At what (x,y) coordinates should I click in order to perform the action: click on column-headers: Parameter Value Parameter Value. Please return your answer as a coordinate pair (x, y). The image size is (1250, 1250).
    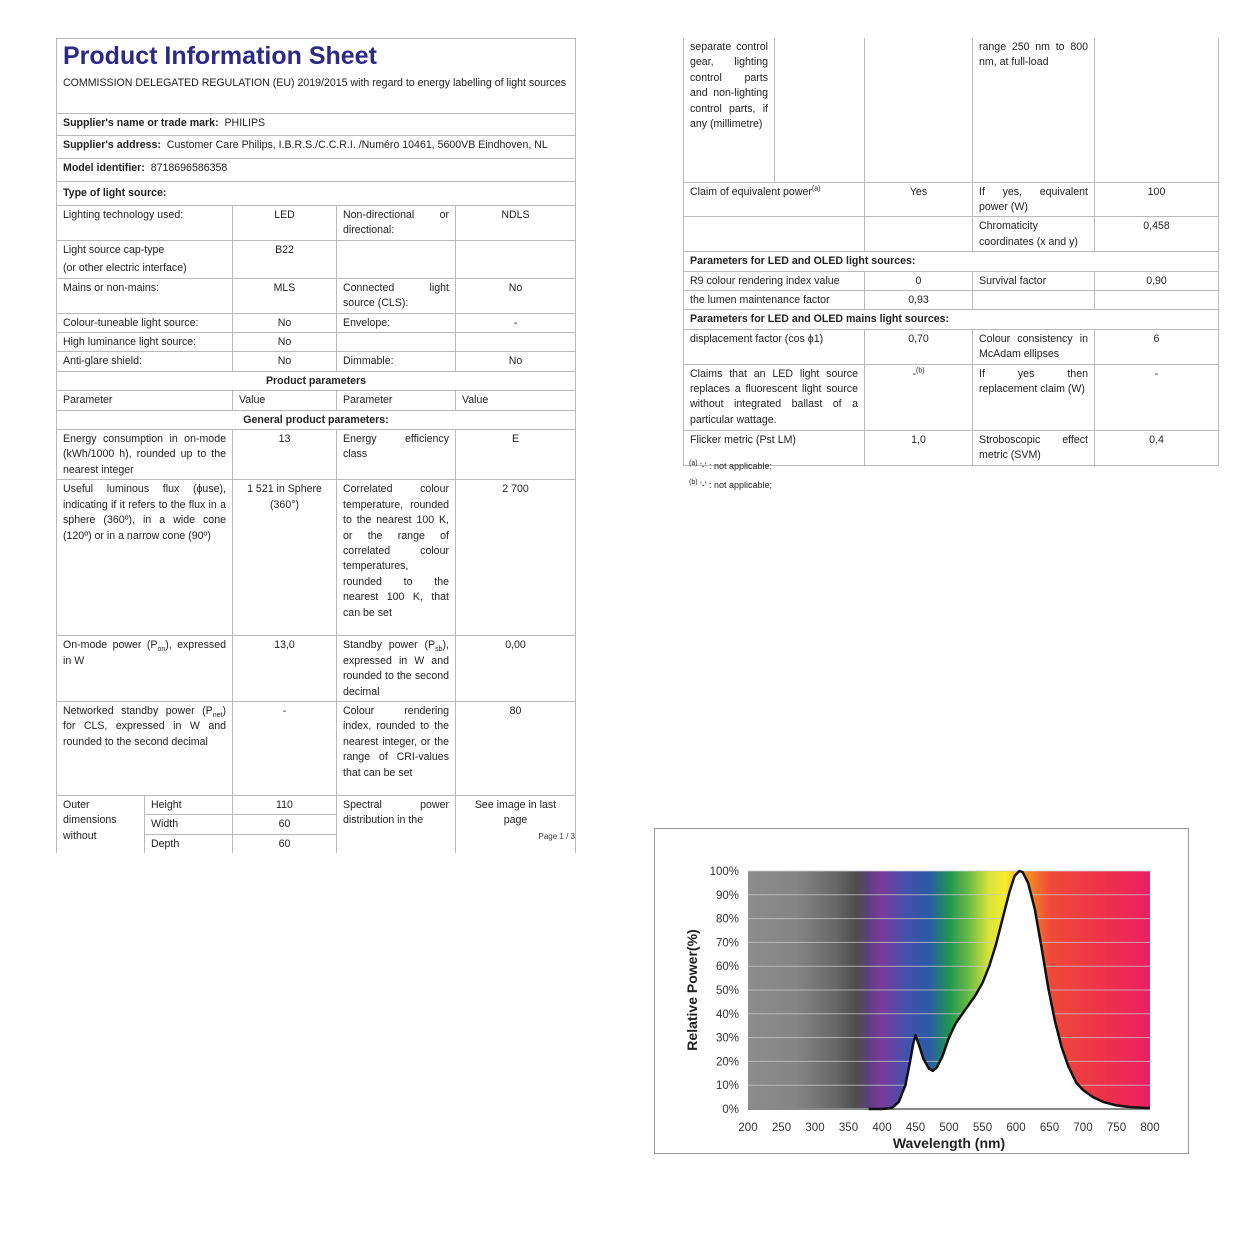
    Looking at the image, I should click on (316, 400).